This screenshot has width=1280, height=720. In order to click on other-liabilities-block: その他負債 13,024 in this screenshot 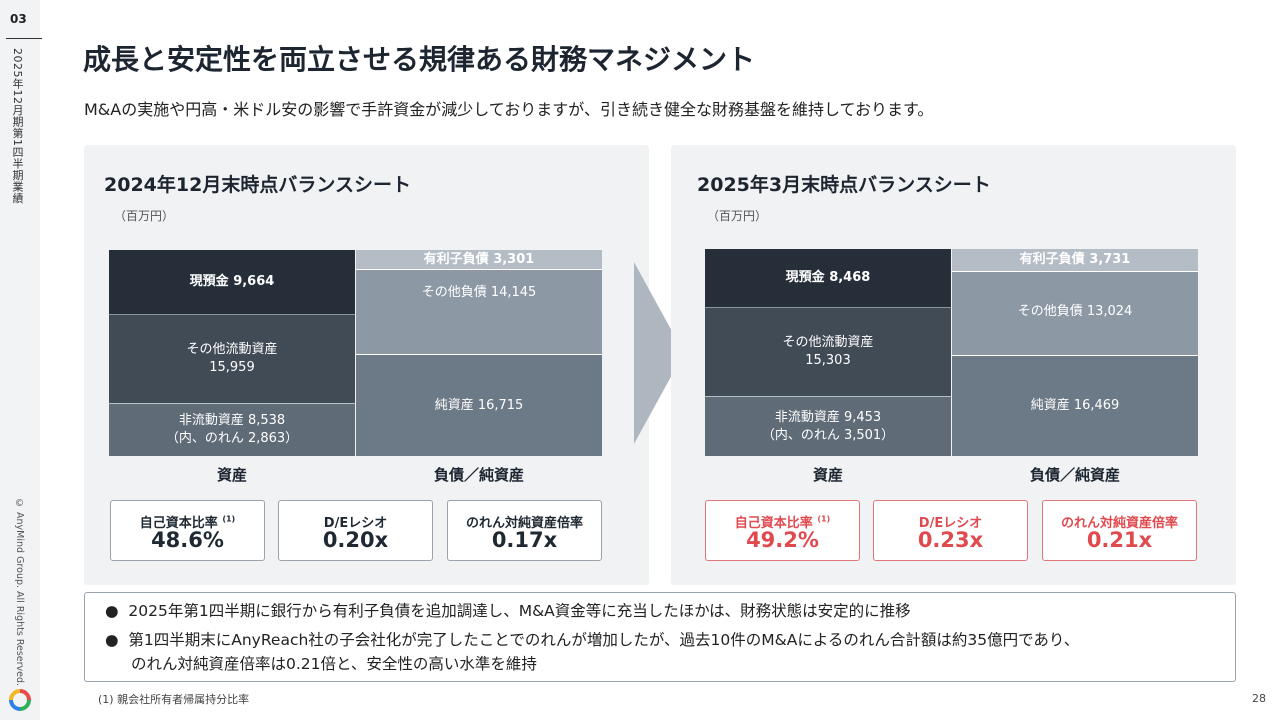, I will do `click(1075, 313)`.